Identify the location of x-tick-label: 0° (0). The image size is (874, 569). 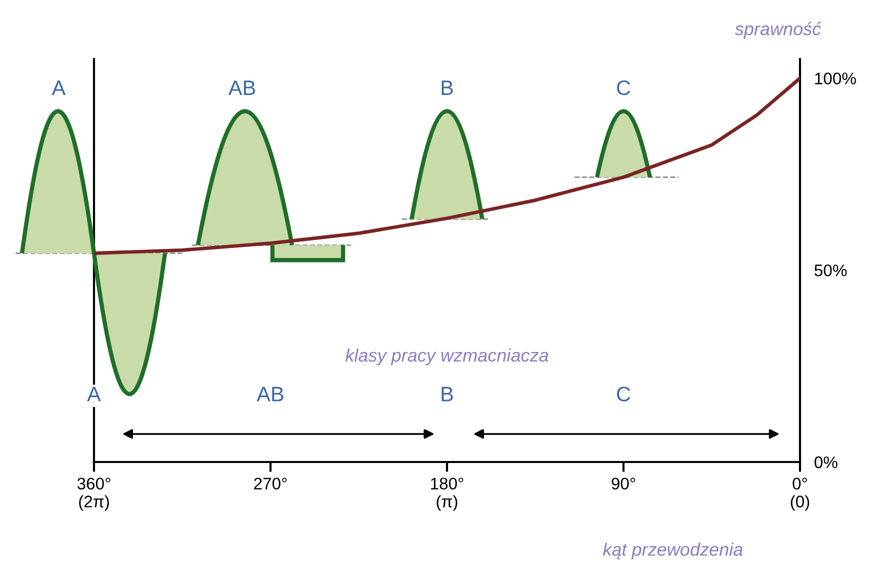
(800, 494).